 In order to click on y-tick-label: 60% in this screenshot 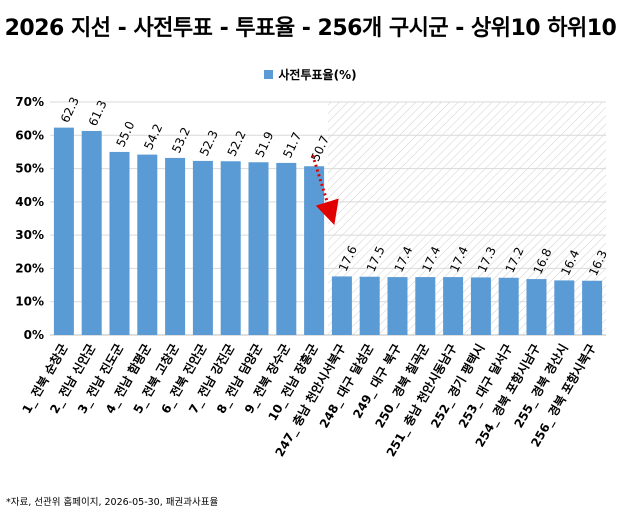, I will do `click(29, 135)`.